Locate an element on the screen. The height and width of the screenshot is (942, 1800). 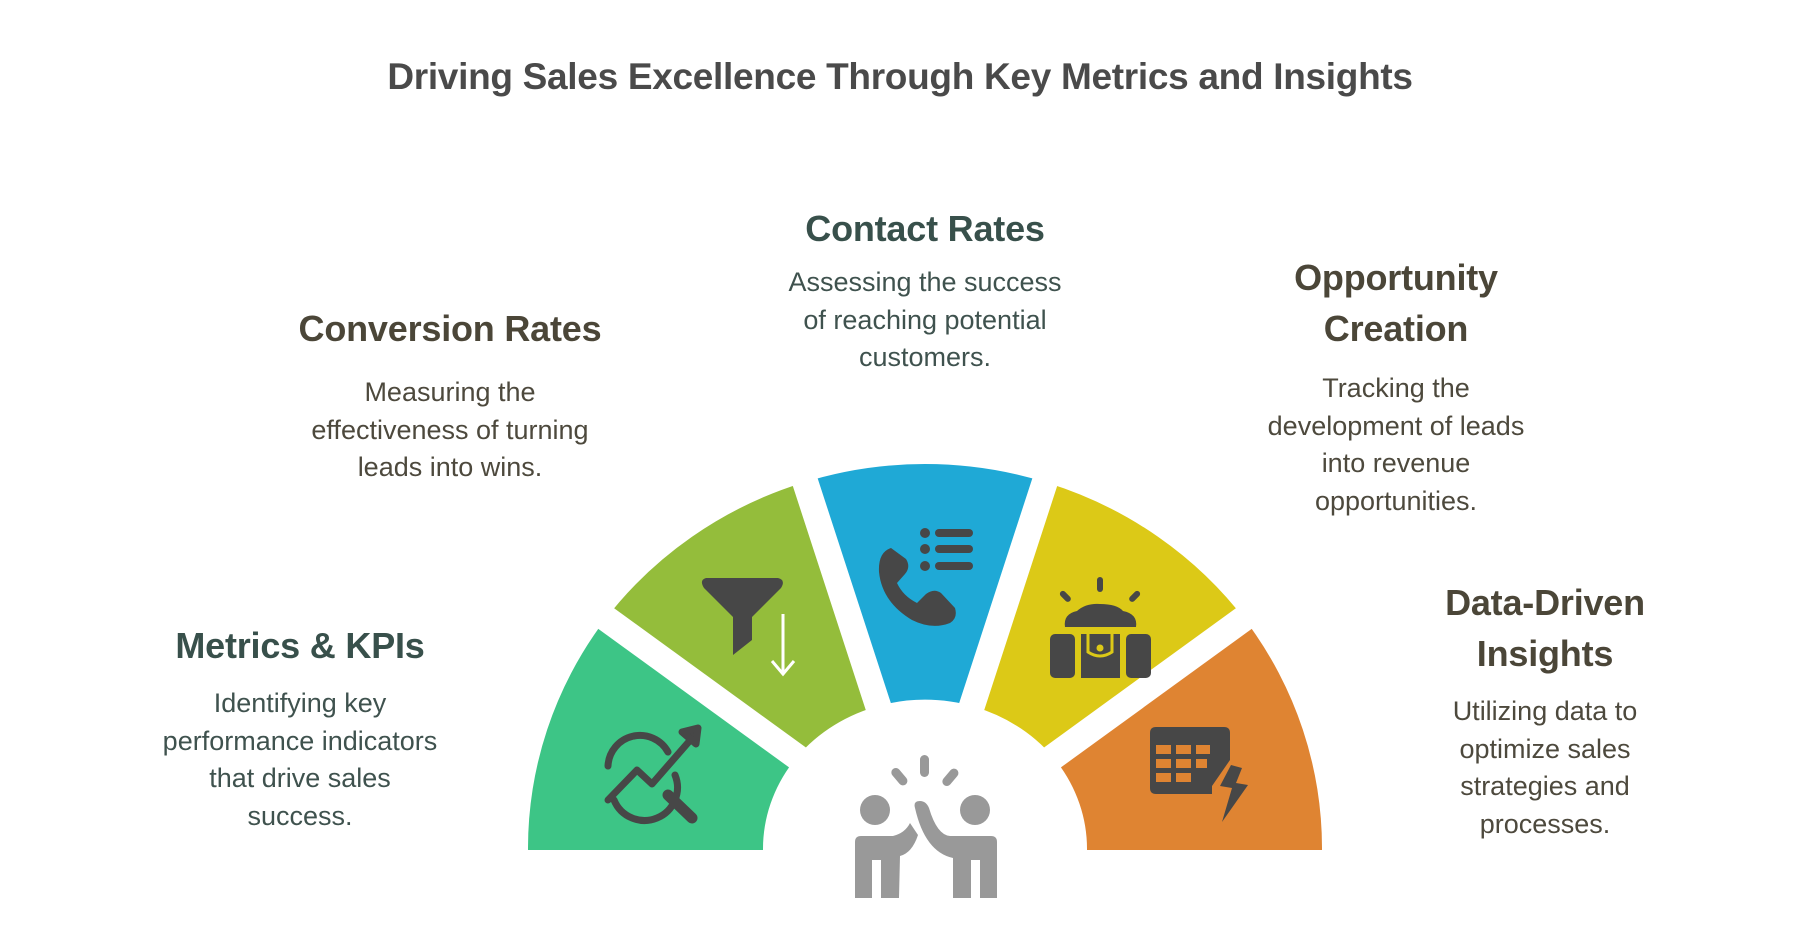
segment-metrics-wedge is located at coordinates (660, 735).